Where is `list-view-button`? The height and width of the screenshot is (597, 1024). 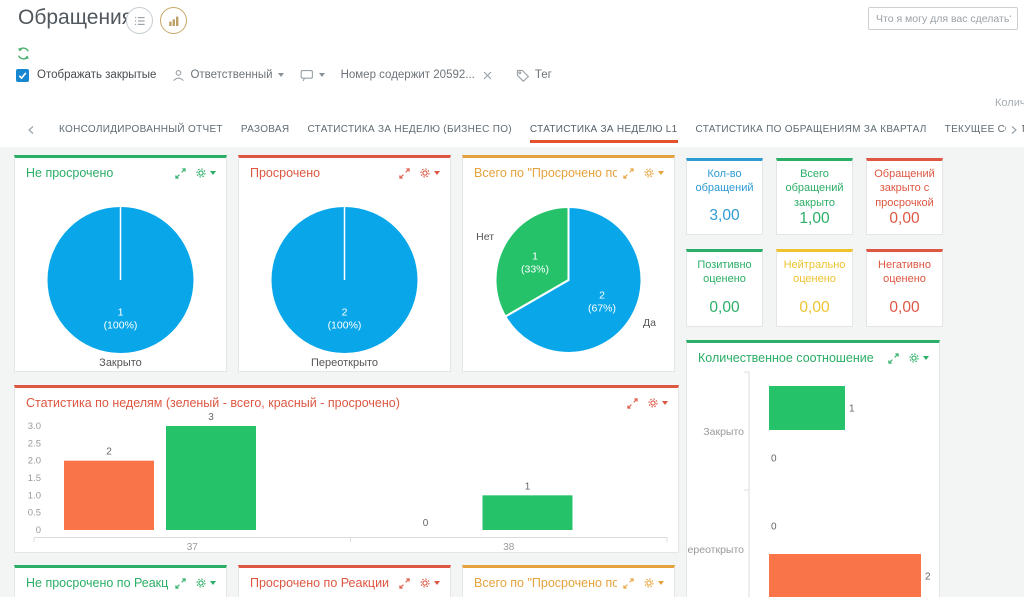
list-view-button is located at coordinates (139, 20).